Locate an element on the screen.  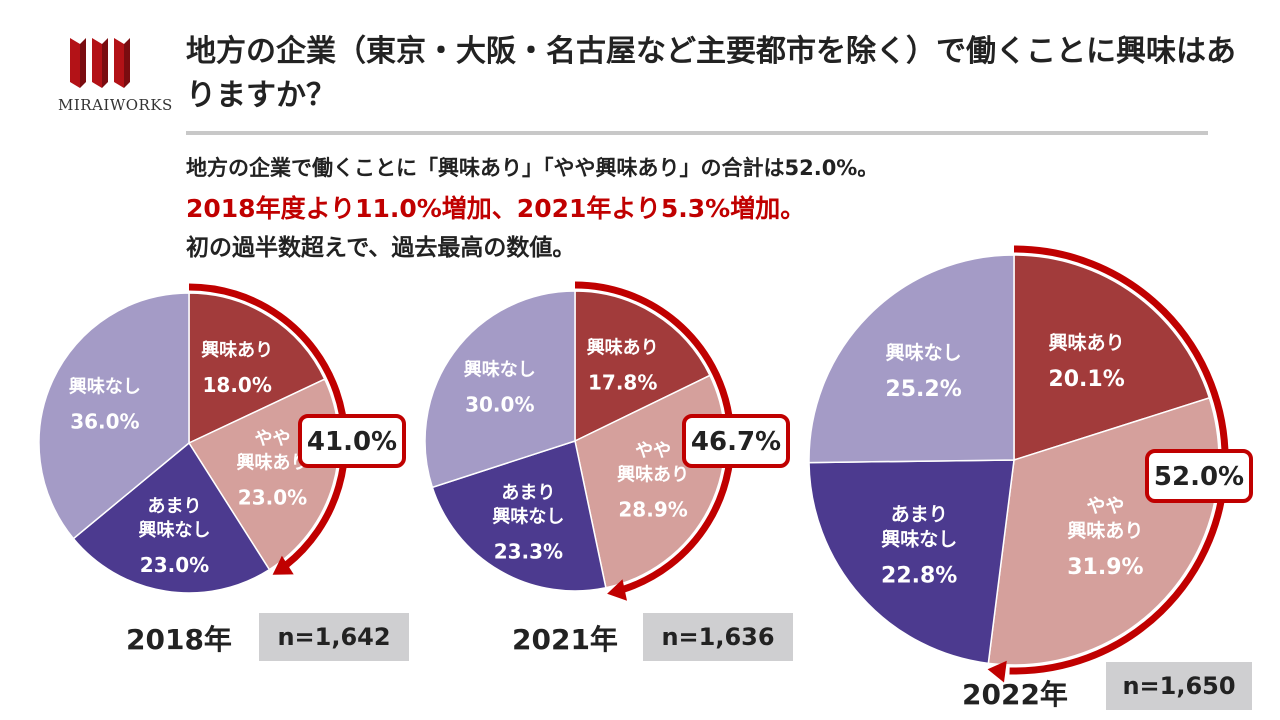
sample-size-2018: n=1,642 is located at coordinates (334, 637).